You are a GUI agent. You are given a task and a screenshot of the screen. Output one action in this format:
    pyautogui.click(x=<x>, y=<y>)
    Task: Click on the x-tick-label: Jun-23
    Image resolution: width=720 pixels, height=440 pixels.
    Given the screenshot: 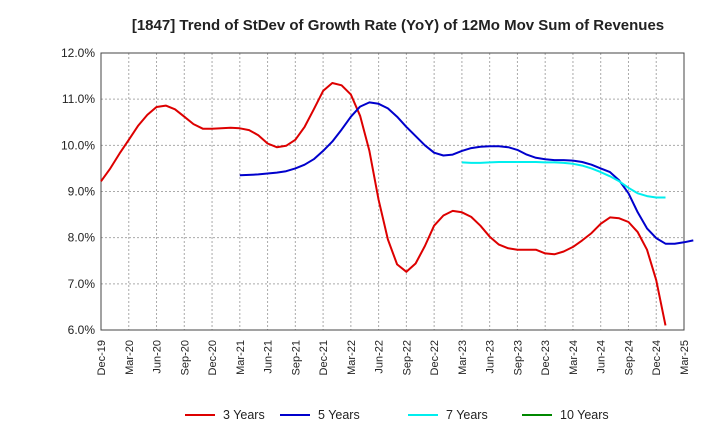 What is the action you would take?
    pyautogui.click(x=491, y=357)
    